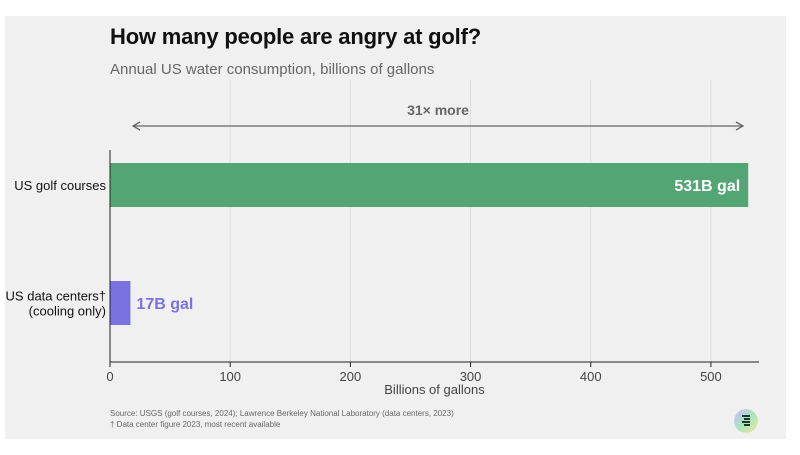 The image size is (800, 455). What do you see at coordinates (56, 296) in the screenshot?
I see `category-label: US data centers†` at bounding box center [56, 296].